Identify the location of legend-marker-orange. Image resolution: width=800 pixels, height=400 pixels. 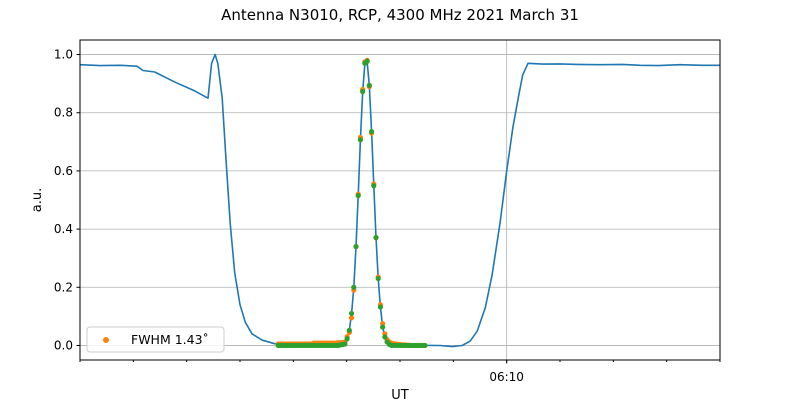
(106, 340).